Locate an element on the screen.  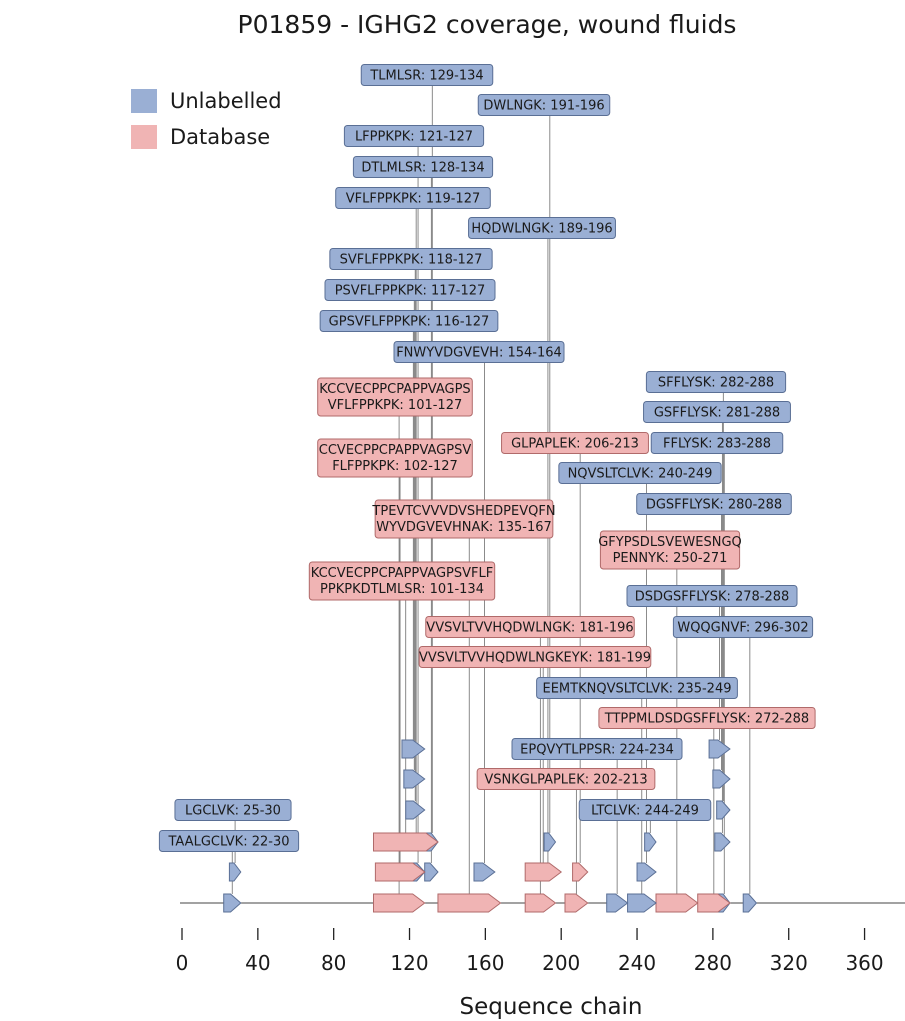
peptide-label-text: LGCLVK: 25-30 is located at coordinates (233, 811).